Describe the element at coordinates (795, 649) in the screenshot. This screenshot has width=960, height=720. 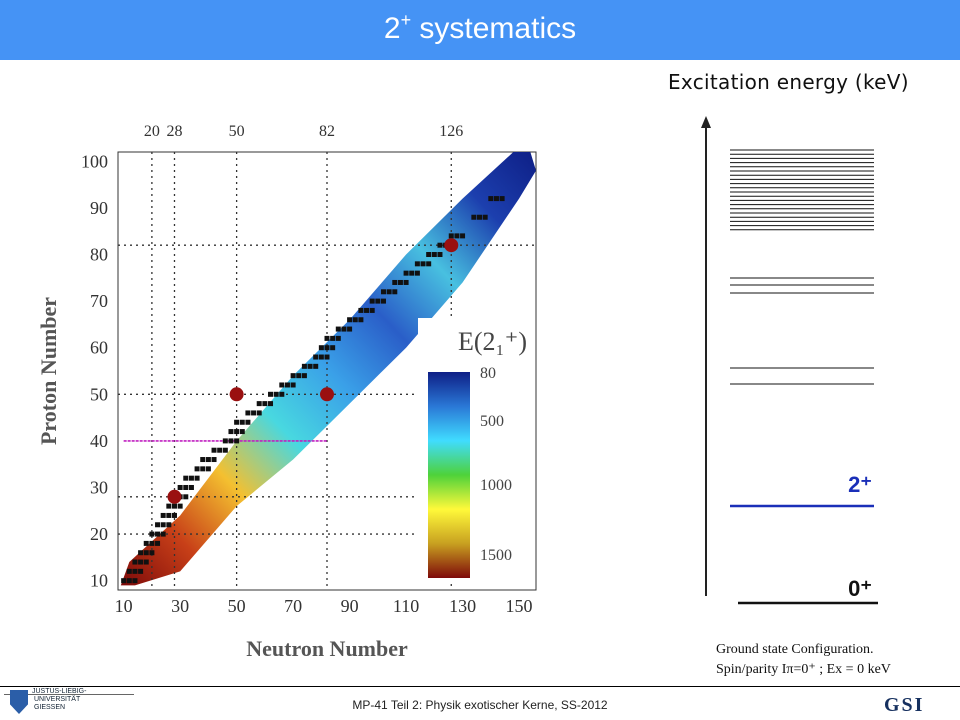
I see `caption-line-1: Ground state Configuration.` at that location.